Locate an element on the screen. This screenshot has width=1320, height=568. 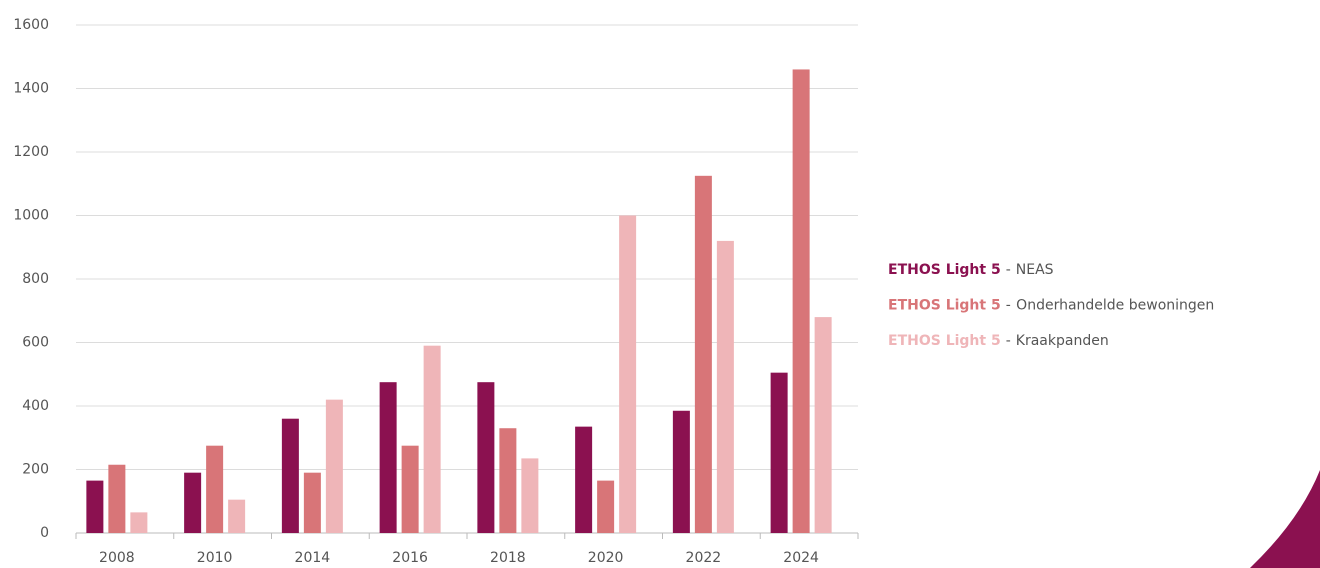
y-tick-label: 1000 is located at coordinates (31, 216).